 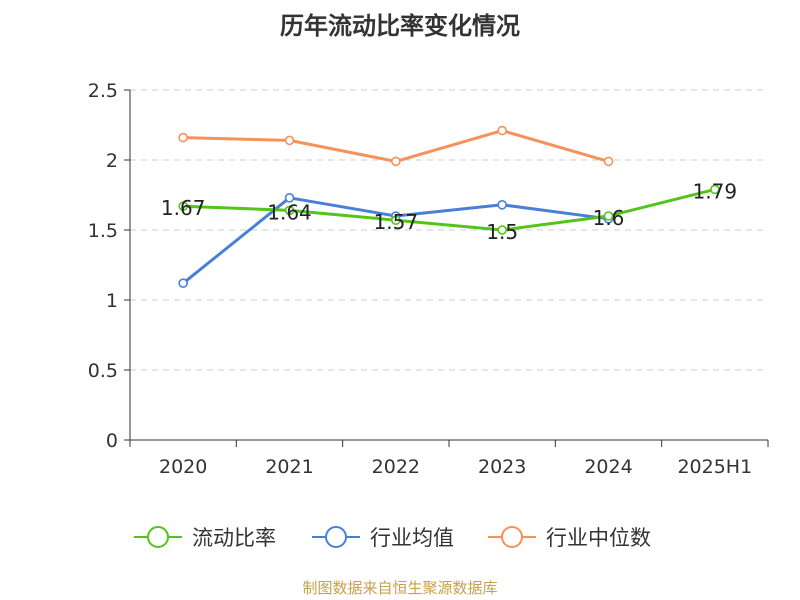 What do you see at coordinates (112, 161) in the screenshot?
I see `y-tick-label: 2` at bounding box center [112, 161].